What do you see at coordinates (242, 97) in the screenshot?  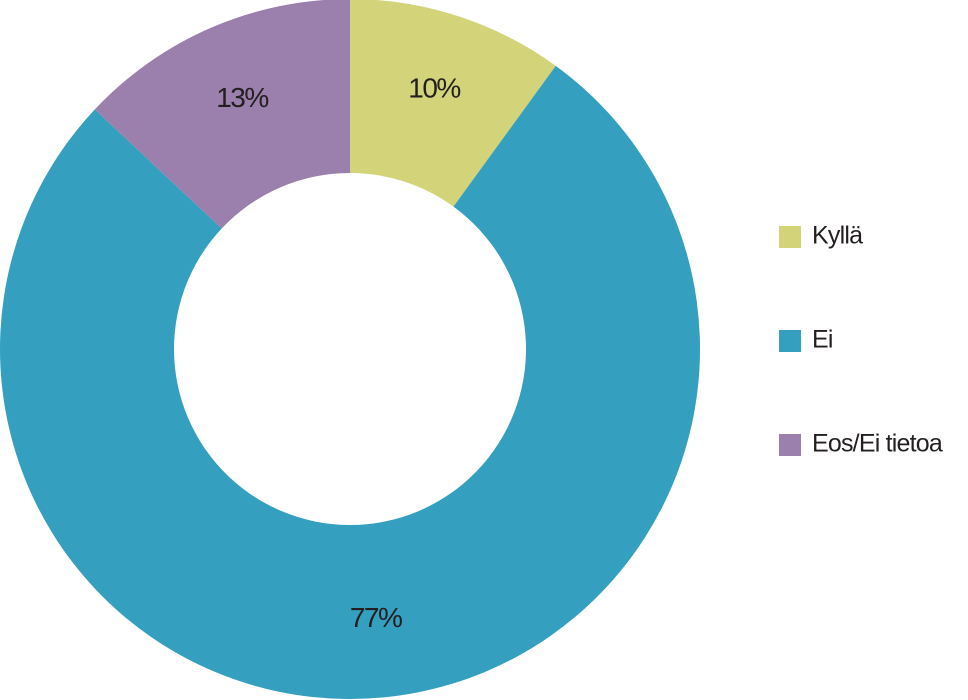 I see `data-label: 13%` at bounding box center [242, 97].